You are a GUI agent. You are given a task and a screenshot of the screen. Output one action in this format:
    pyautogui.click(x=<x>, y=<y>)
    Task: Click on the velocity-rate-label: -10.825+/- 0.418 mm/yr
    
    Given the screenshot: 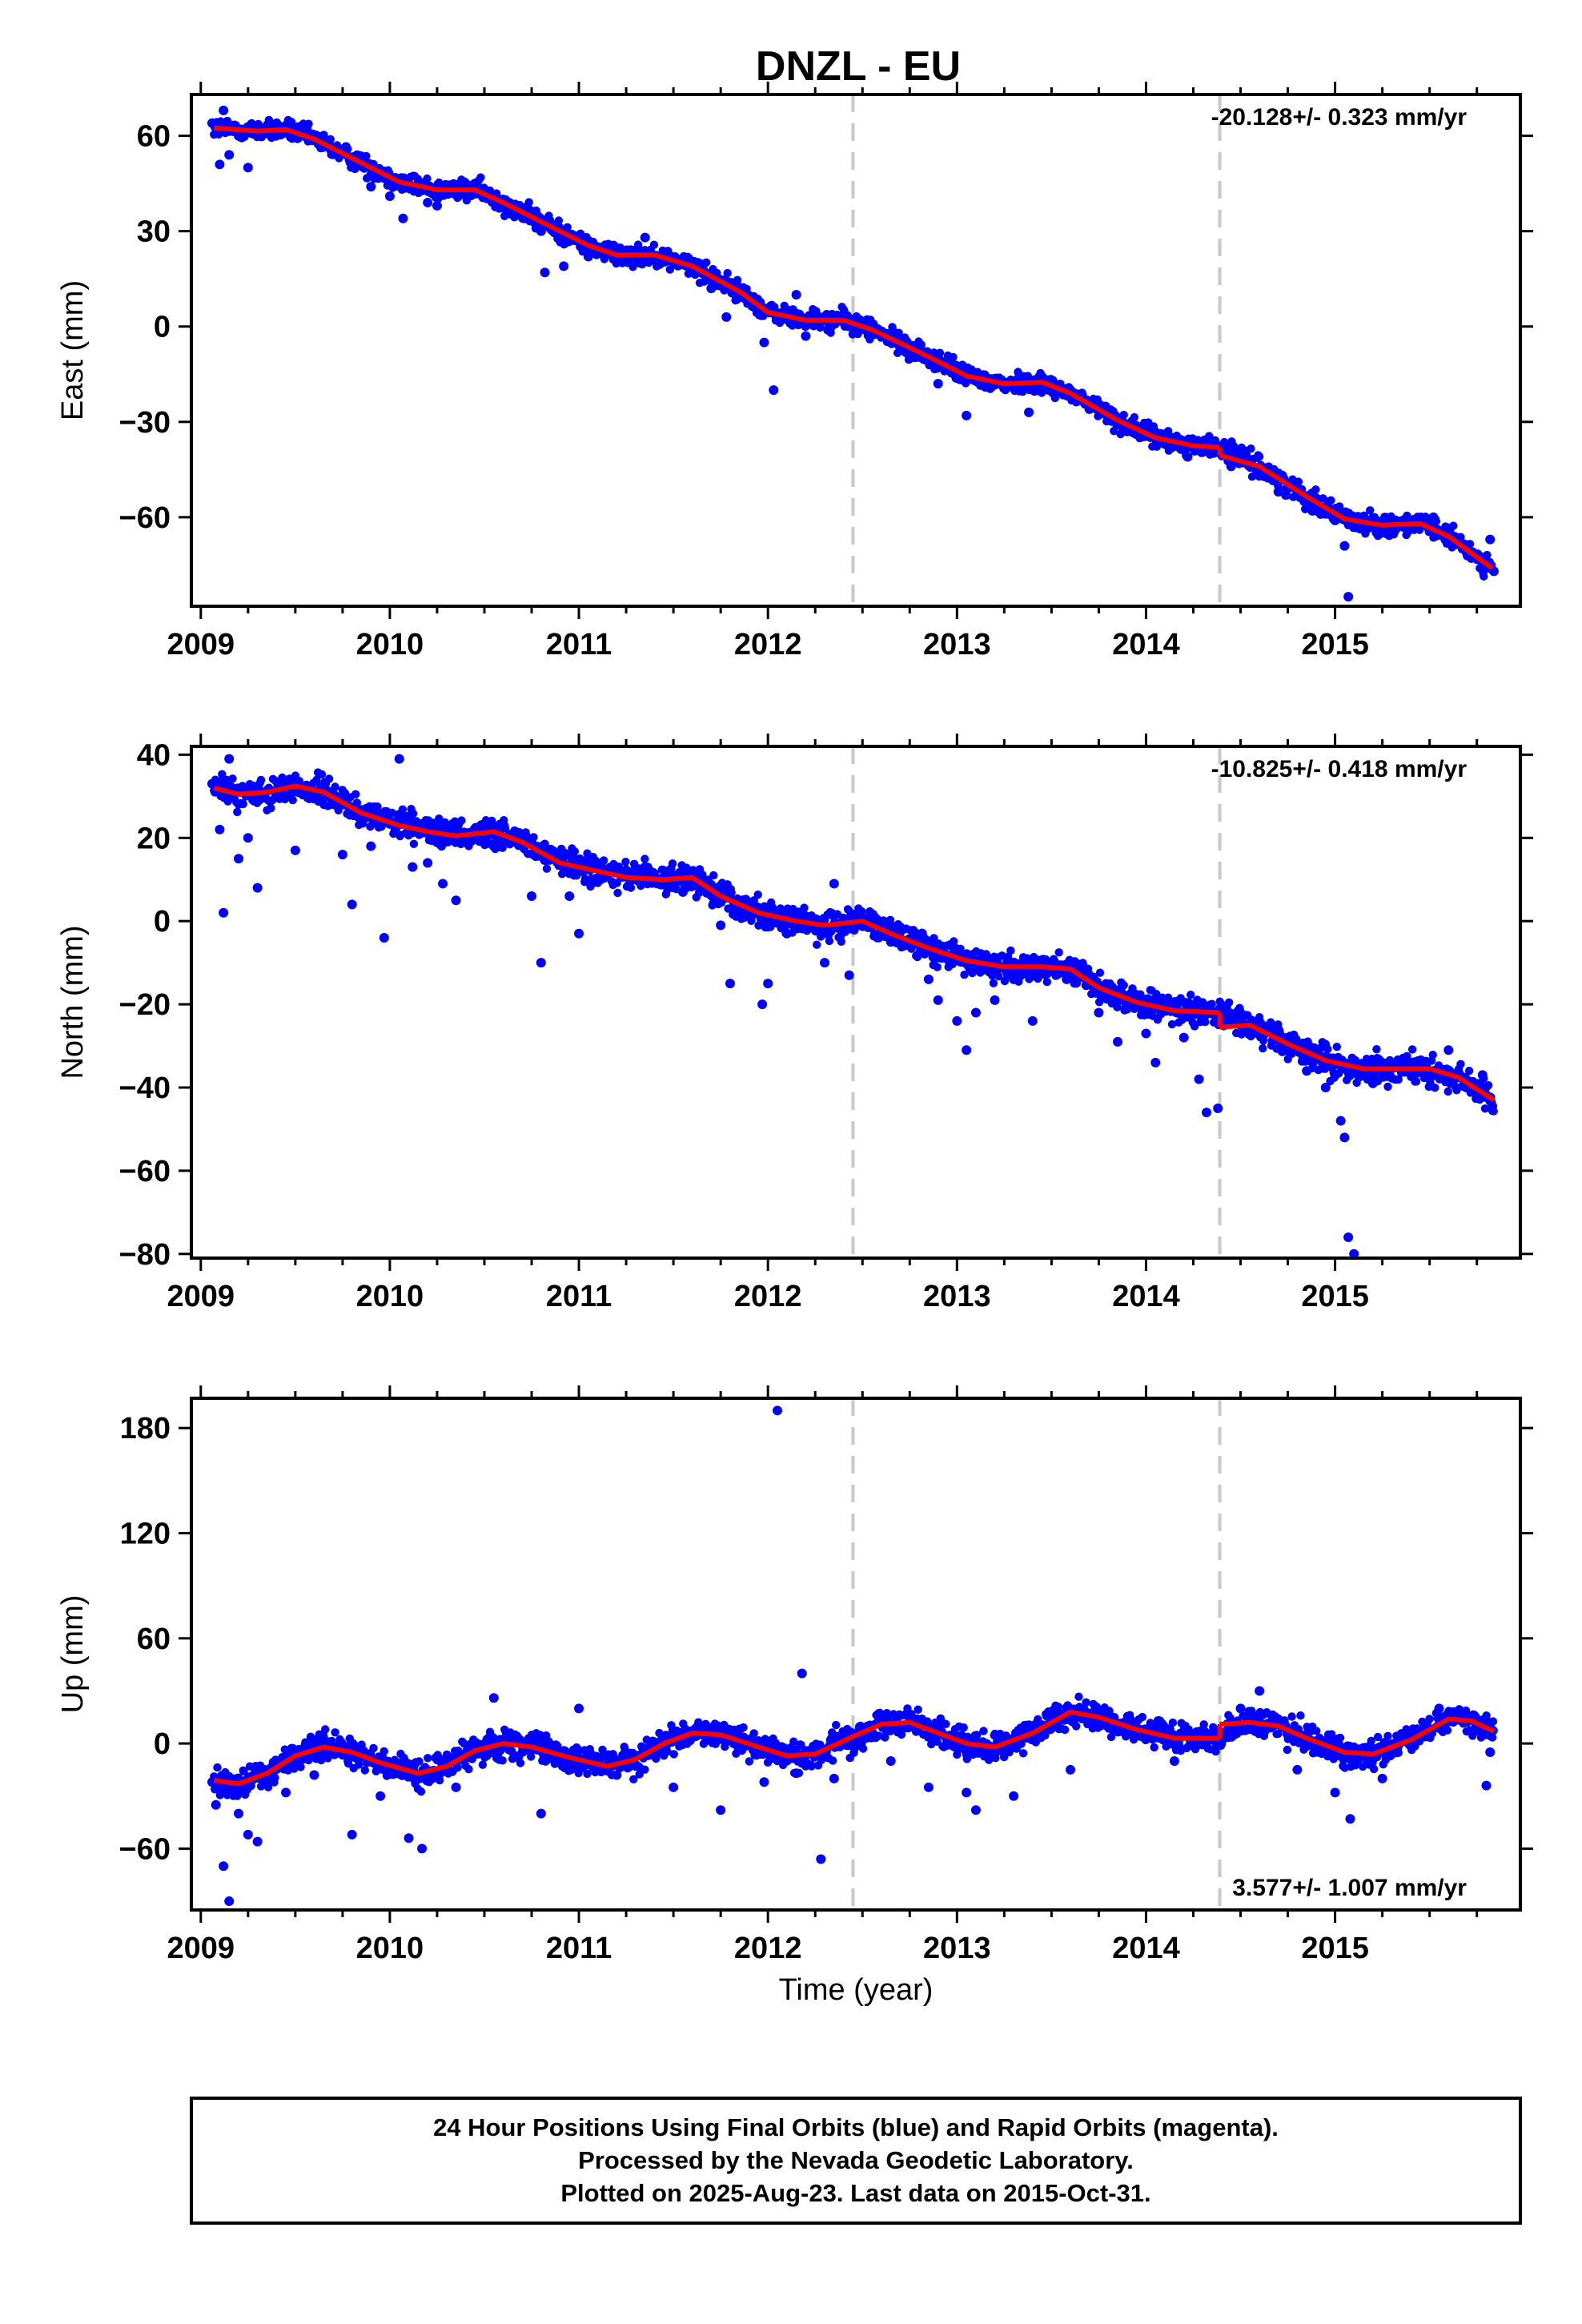 What is the action you would take?
    pyautogui.click(x=1339, y=769)
    